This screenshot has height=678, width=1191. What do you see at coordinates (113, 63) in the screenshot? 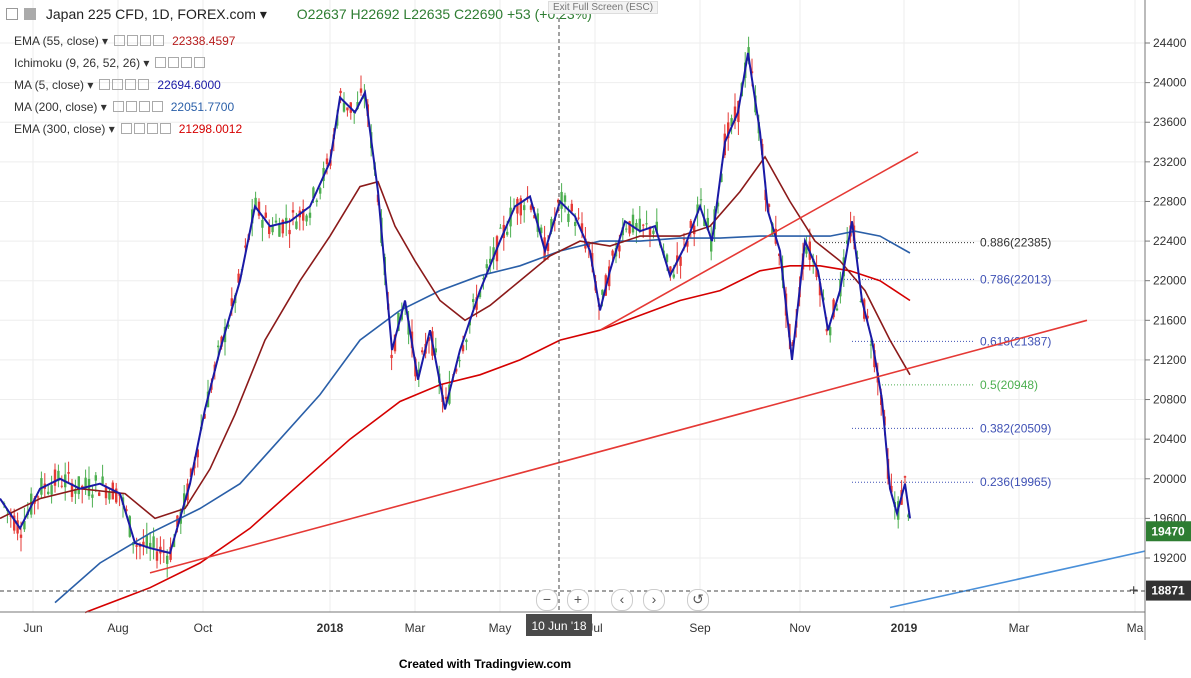
I see `indicator-row: Ichimoku (9, 26, 52, 26) ▾` at bounding box center [113, 63].